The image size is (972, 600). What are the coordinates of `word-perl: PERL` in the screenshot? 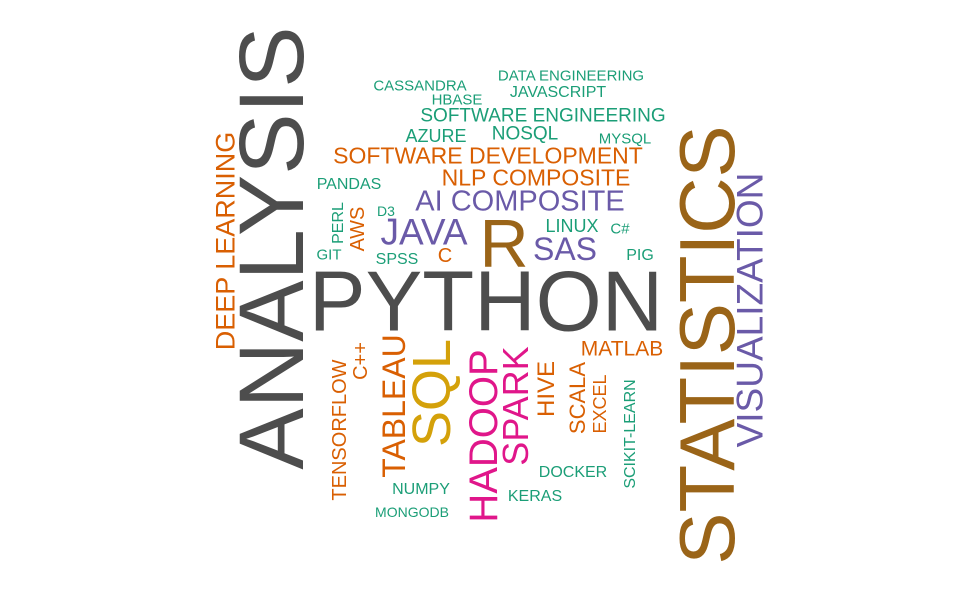 It's located at (338, 223).